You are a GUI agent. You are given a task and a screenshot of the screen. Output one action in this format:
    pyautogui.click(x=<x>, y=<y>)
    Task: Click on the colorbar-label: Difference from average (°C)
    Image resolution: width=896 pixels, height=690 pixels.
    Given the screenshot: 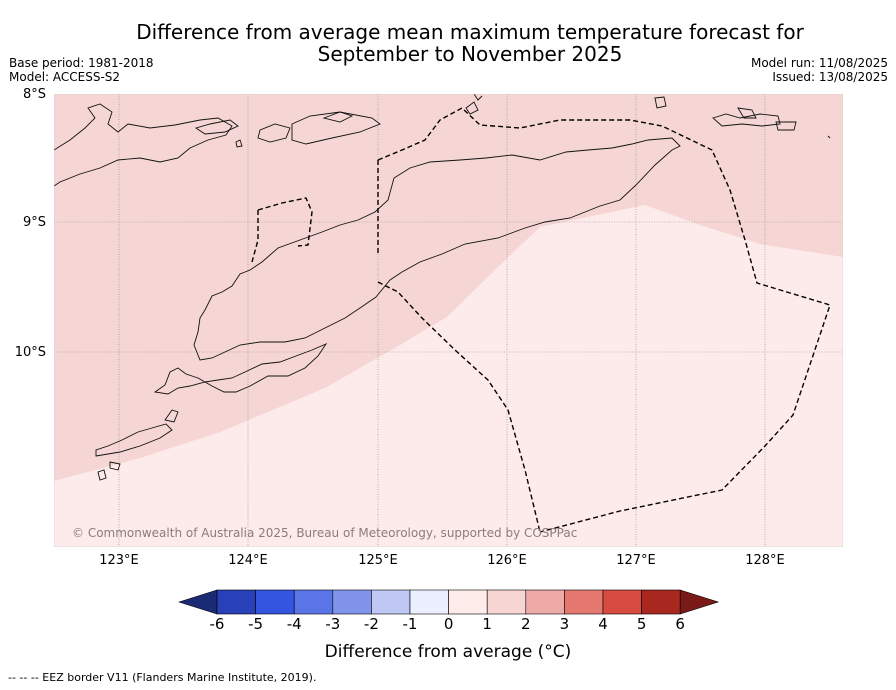 What is the action you would take?
    pyautogui.click(x=448, y=652)
    